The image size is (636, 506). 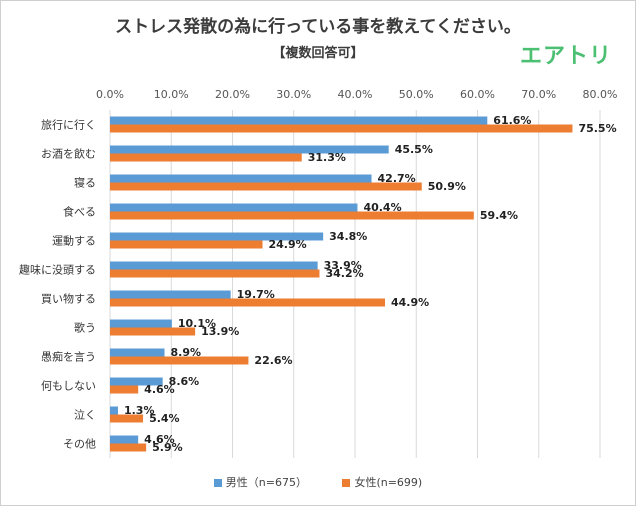 What do you see at coordinates (343, 265) in the screenshot?
I see `value-label: 33.9%` at bounding box center [343, 265].